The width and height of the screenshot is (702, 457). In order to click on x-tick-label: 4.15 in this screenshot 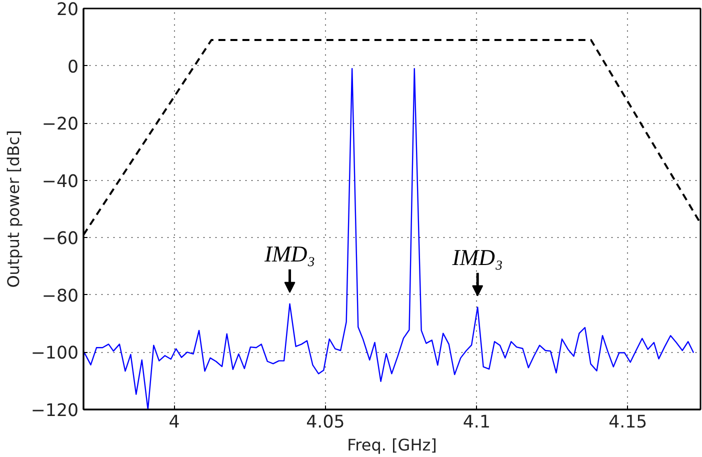, I will do `click(628, 422)`.